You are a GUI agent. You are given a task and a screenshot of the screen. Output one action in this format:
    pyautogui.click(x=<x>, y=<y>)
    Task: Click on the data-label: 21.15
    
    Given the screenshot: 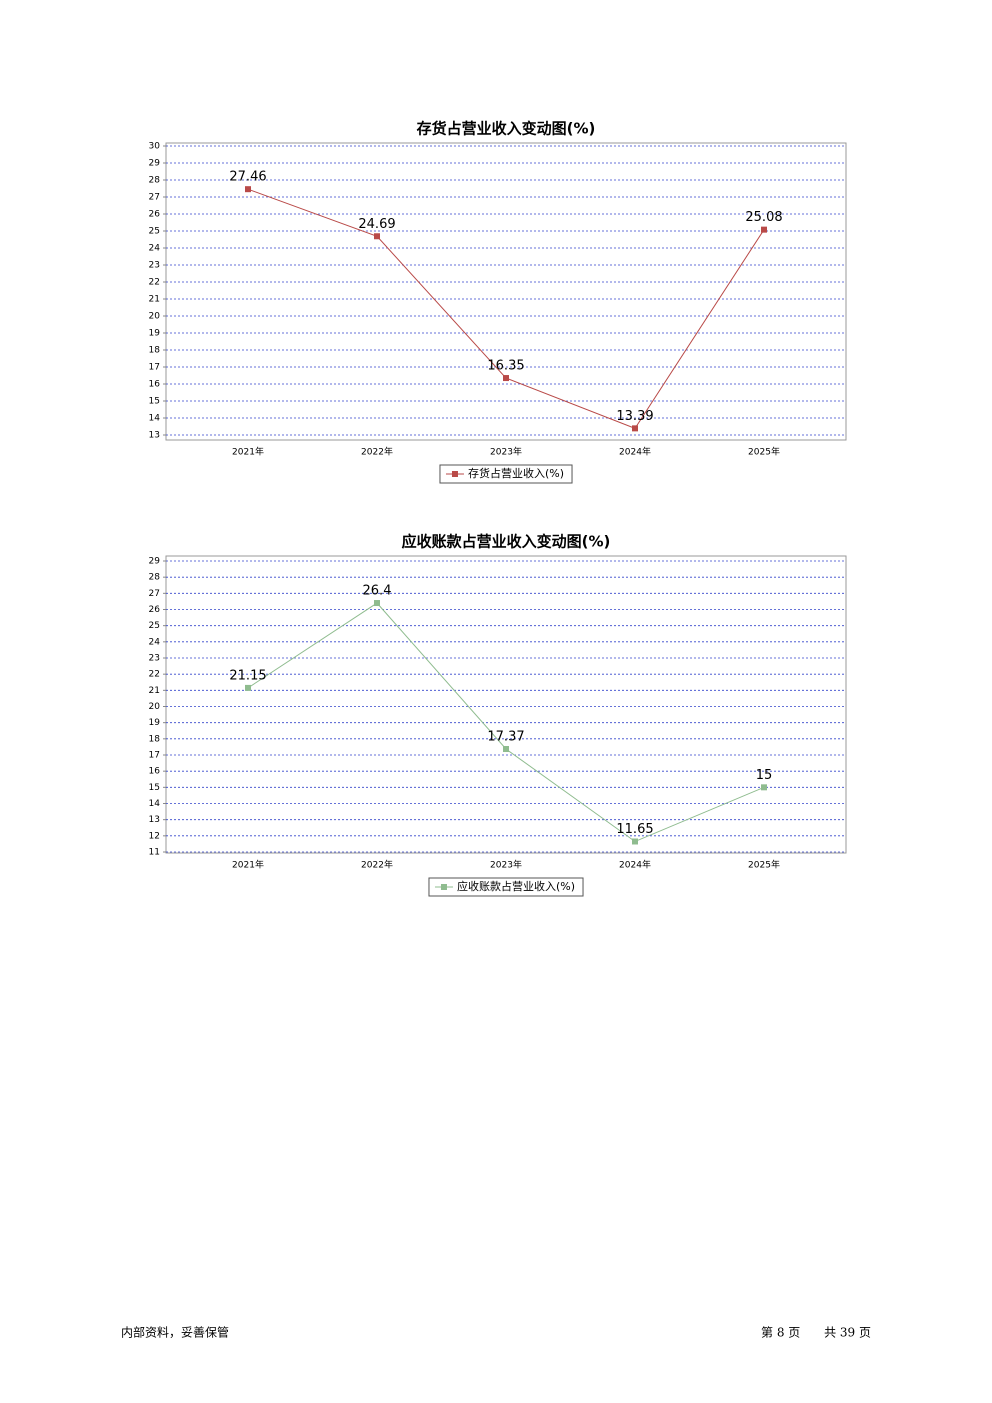 What is the action you would take?
    pyautogui.click(x=247, y=675)
    